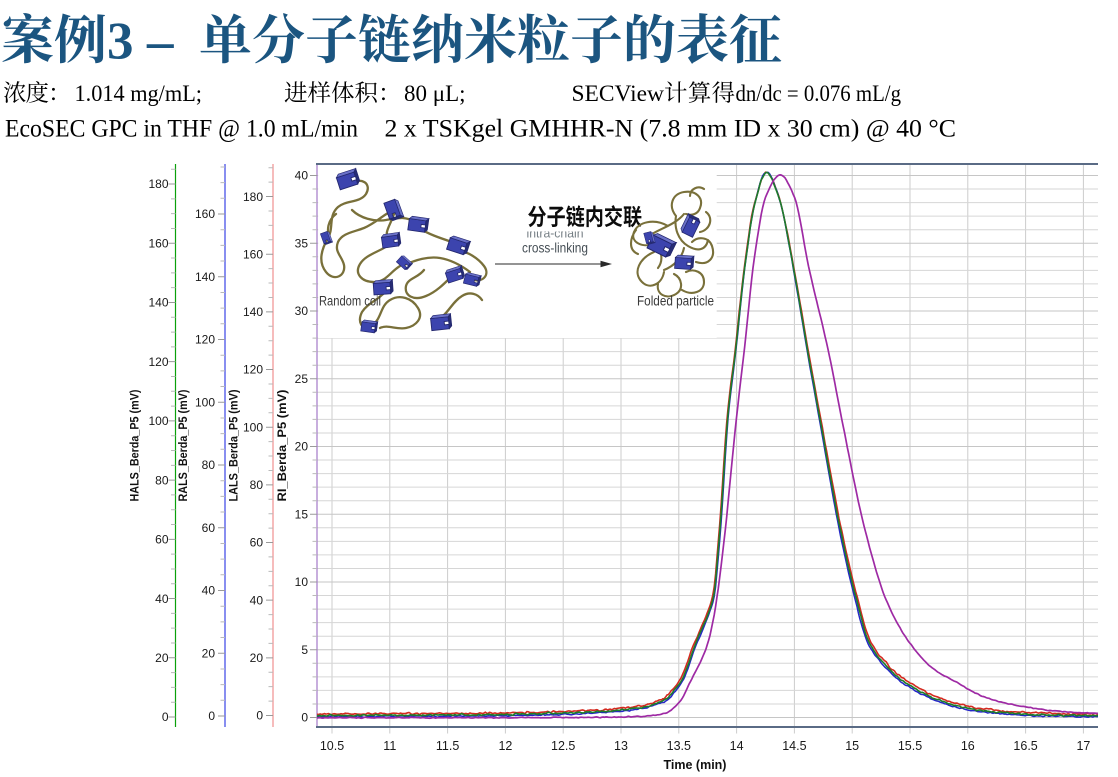  Describe the element at coordinates (304, 650) in the screenshot. I see `svg-text: 5` at that location.